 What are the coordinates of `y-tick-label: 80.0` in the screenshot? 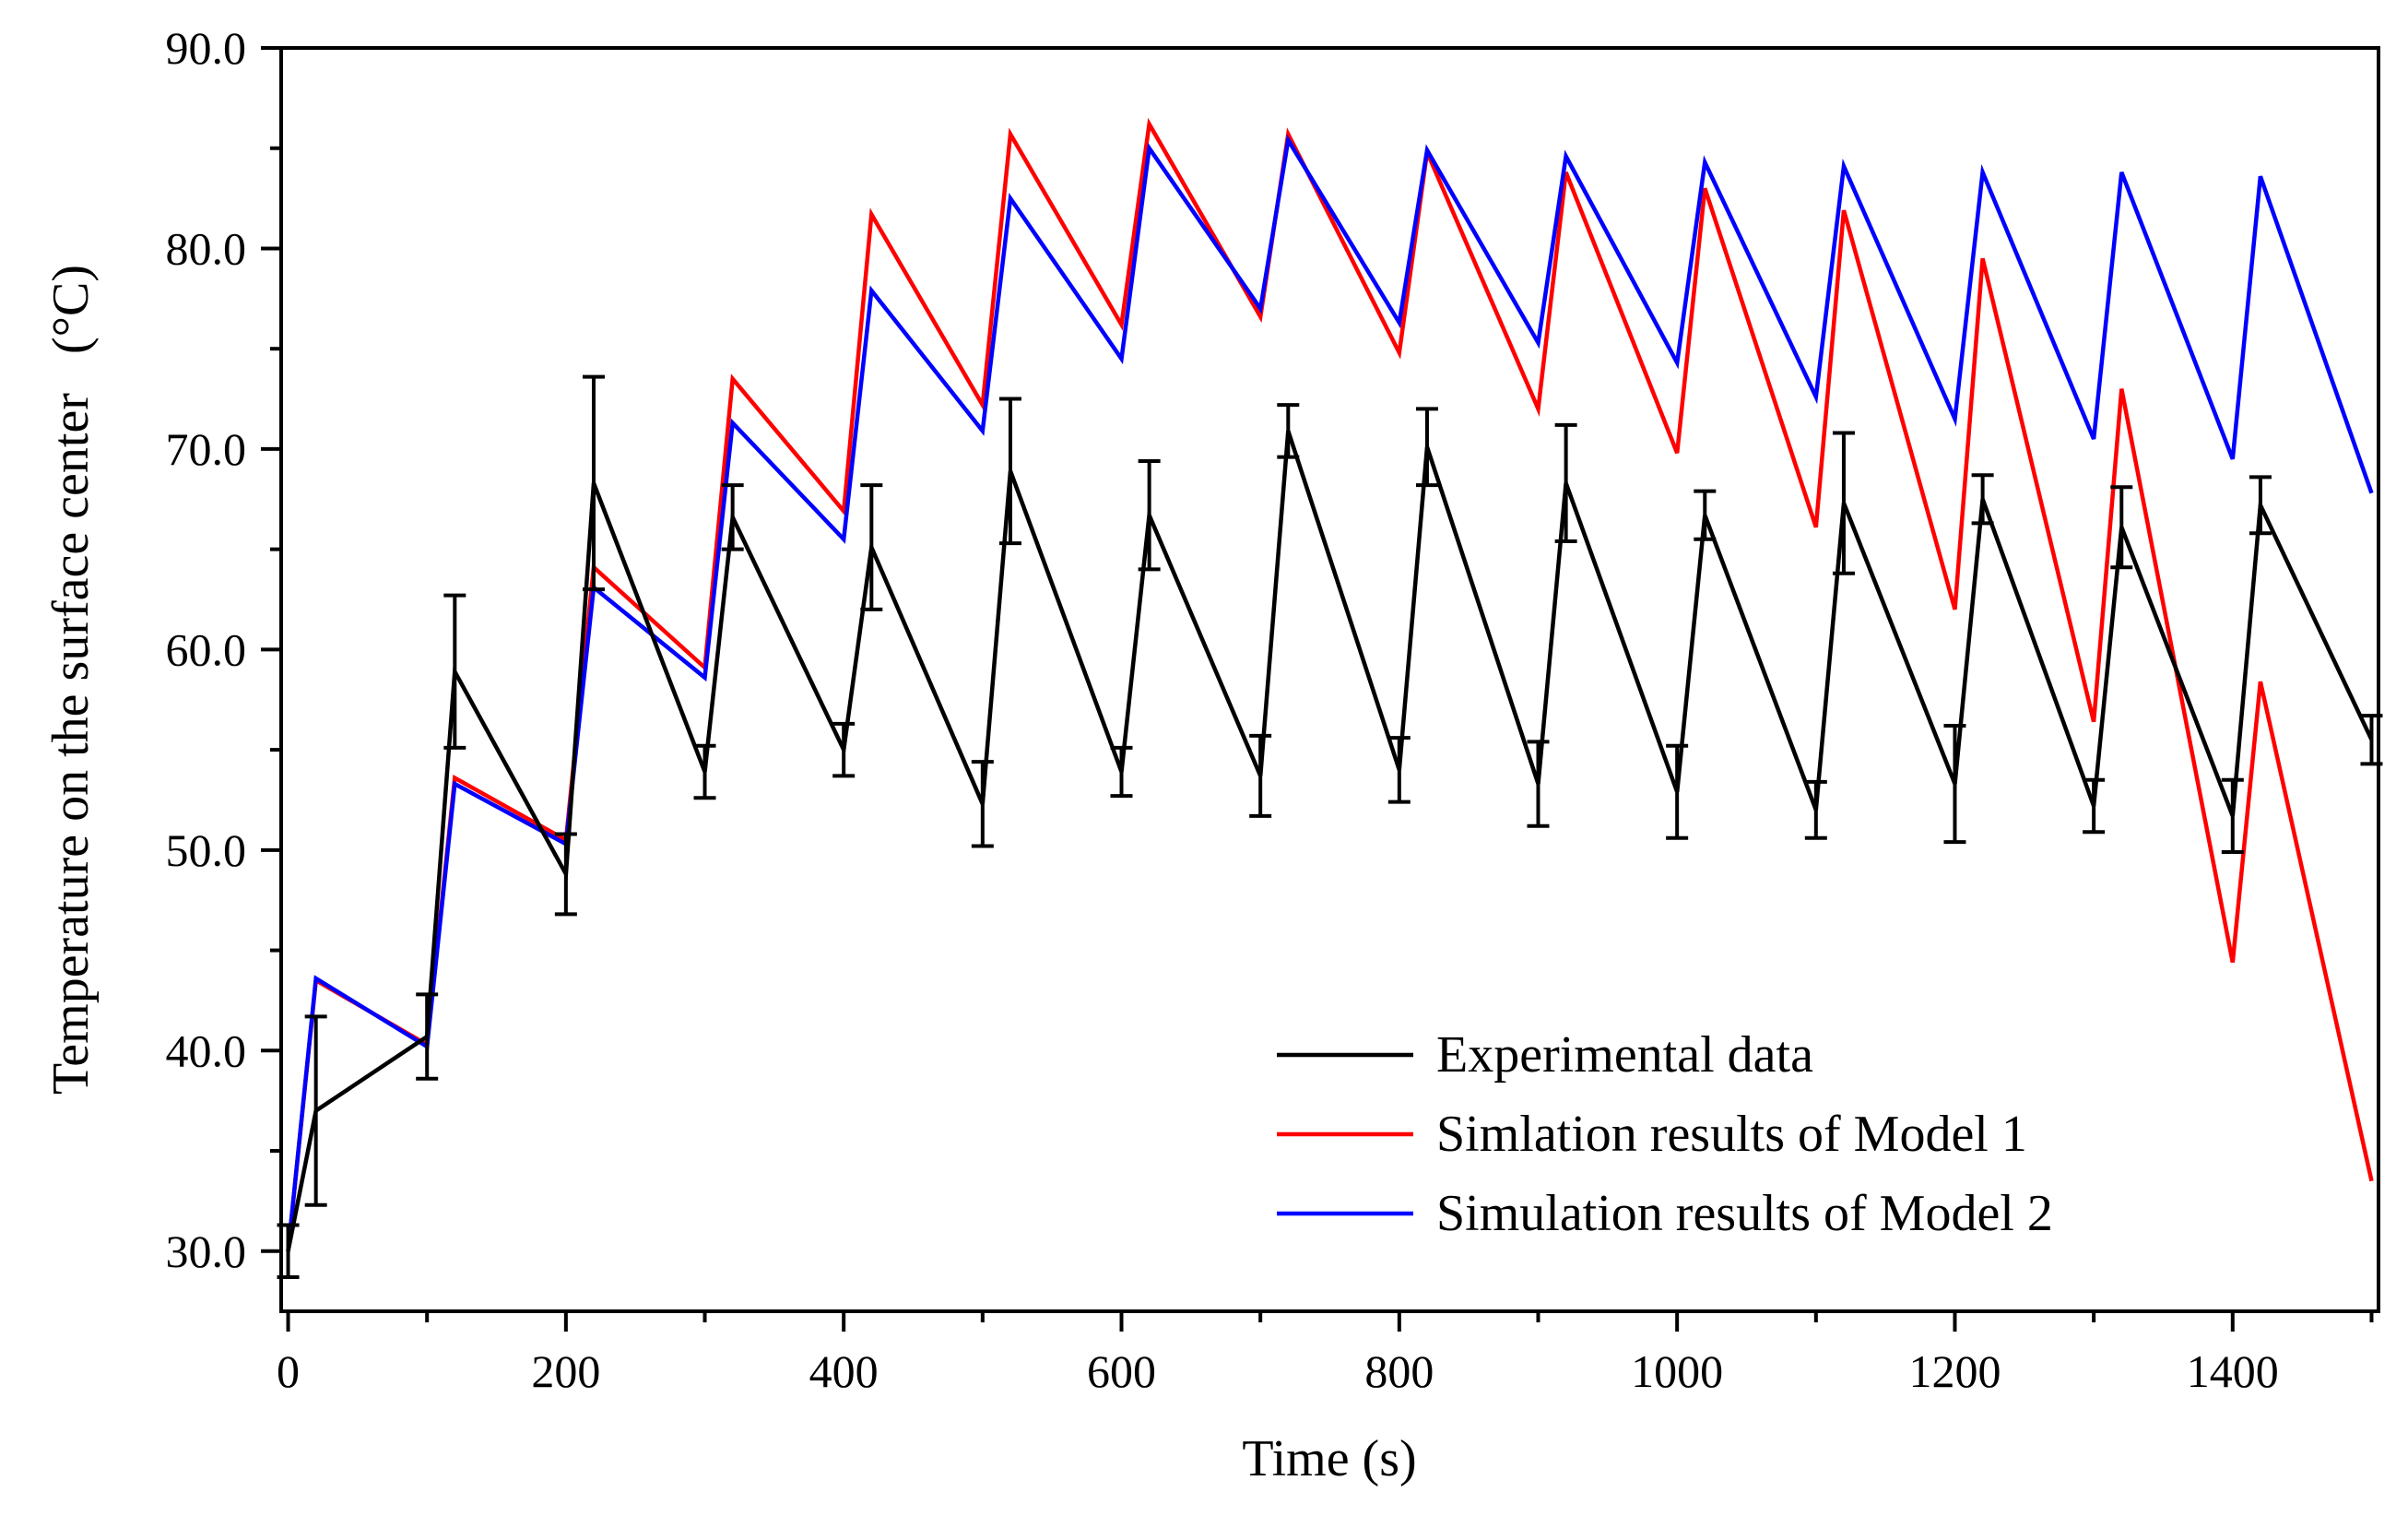 It's located at (206, 248).